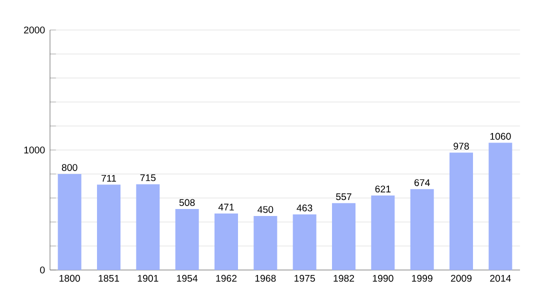 The image size is (550, 300). I want to click on data-label: 450, so click(266, 209).